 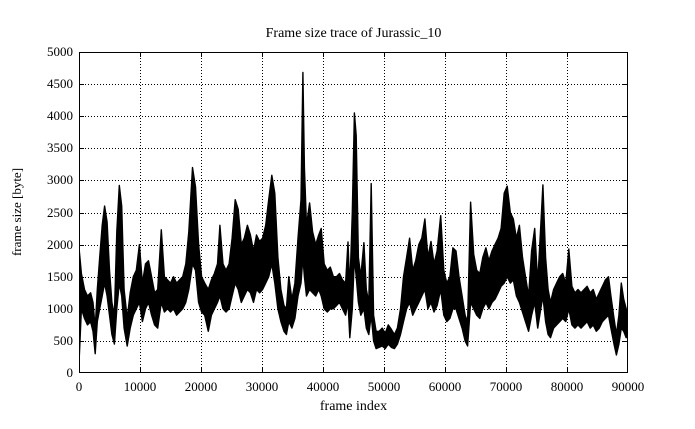 What do you see at coordinates (323, 386) in the screenshot?
I see `x-tick-label: 40000` at bounding box center [323, 386].